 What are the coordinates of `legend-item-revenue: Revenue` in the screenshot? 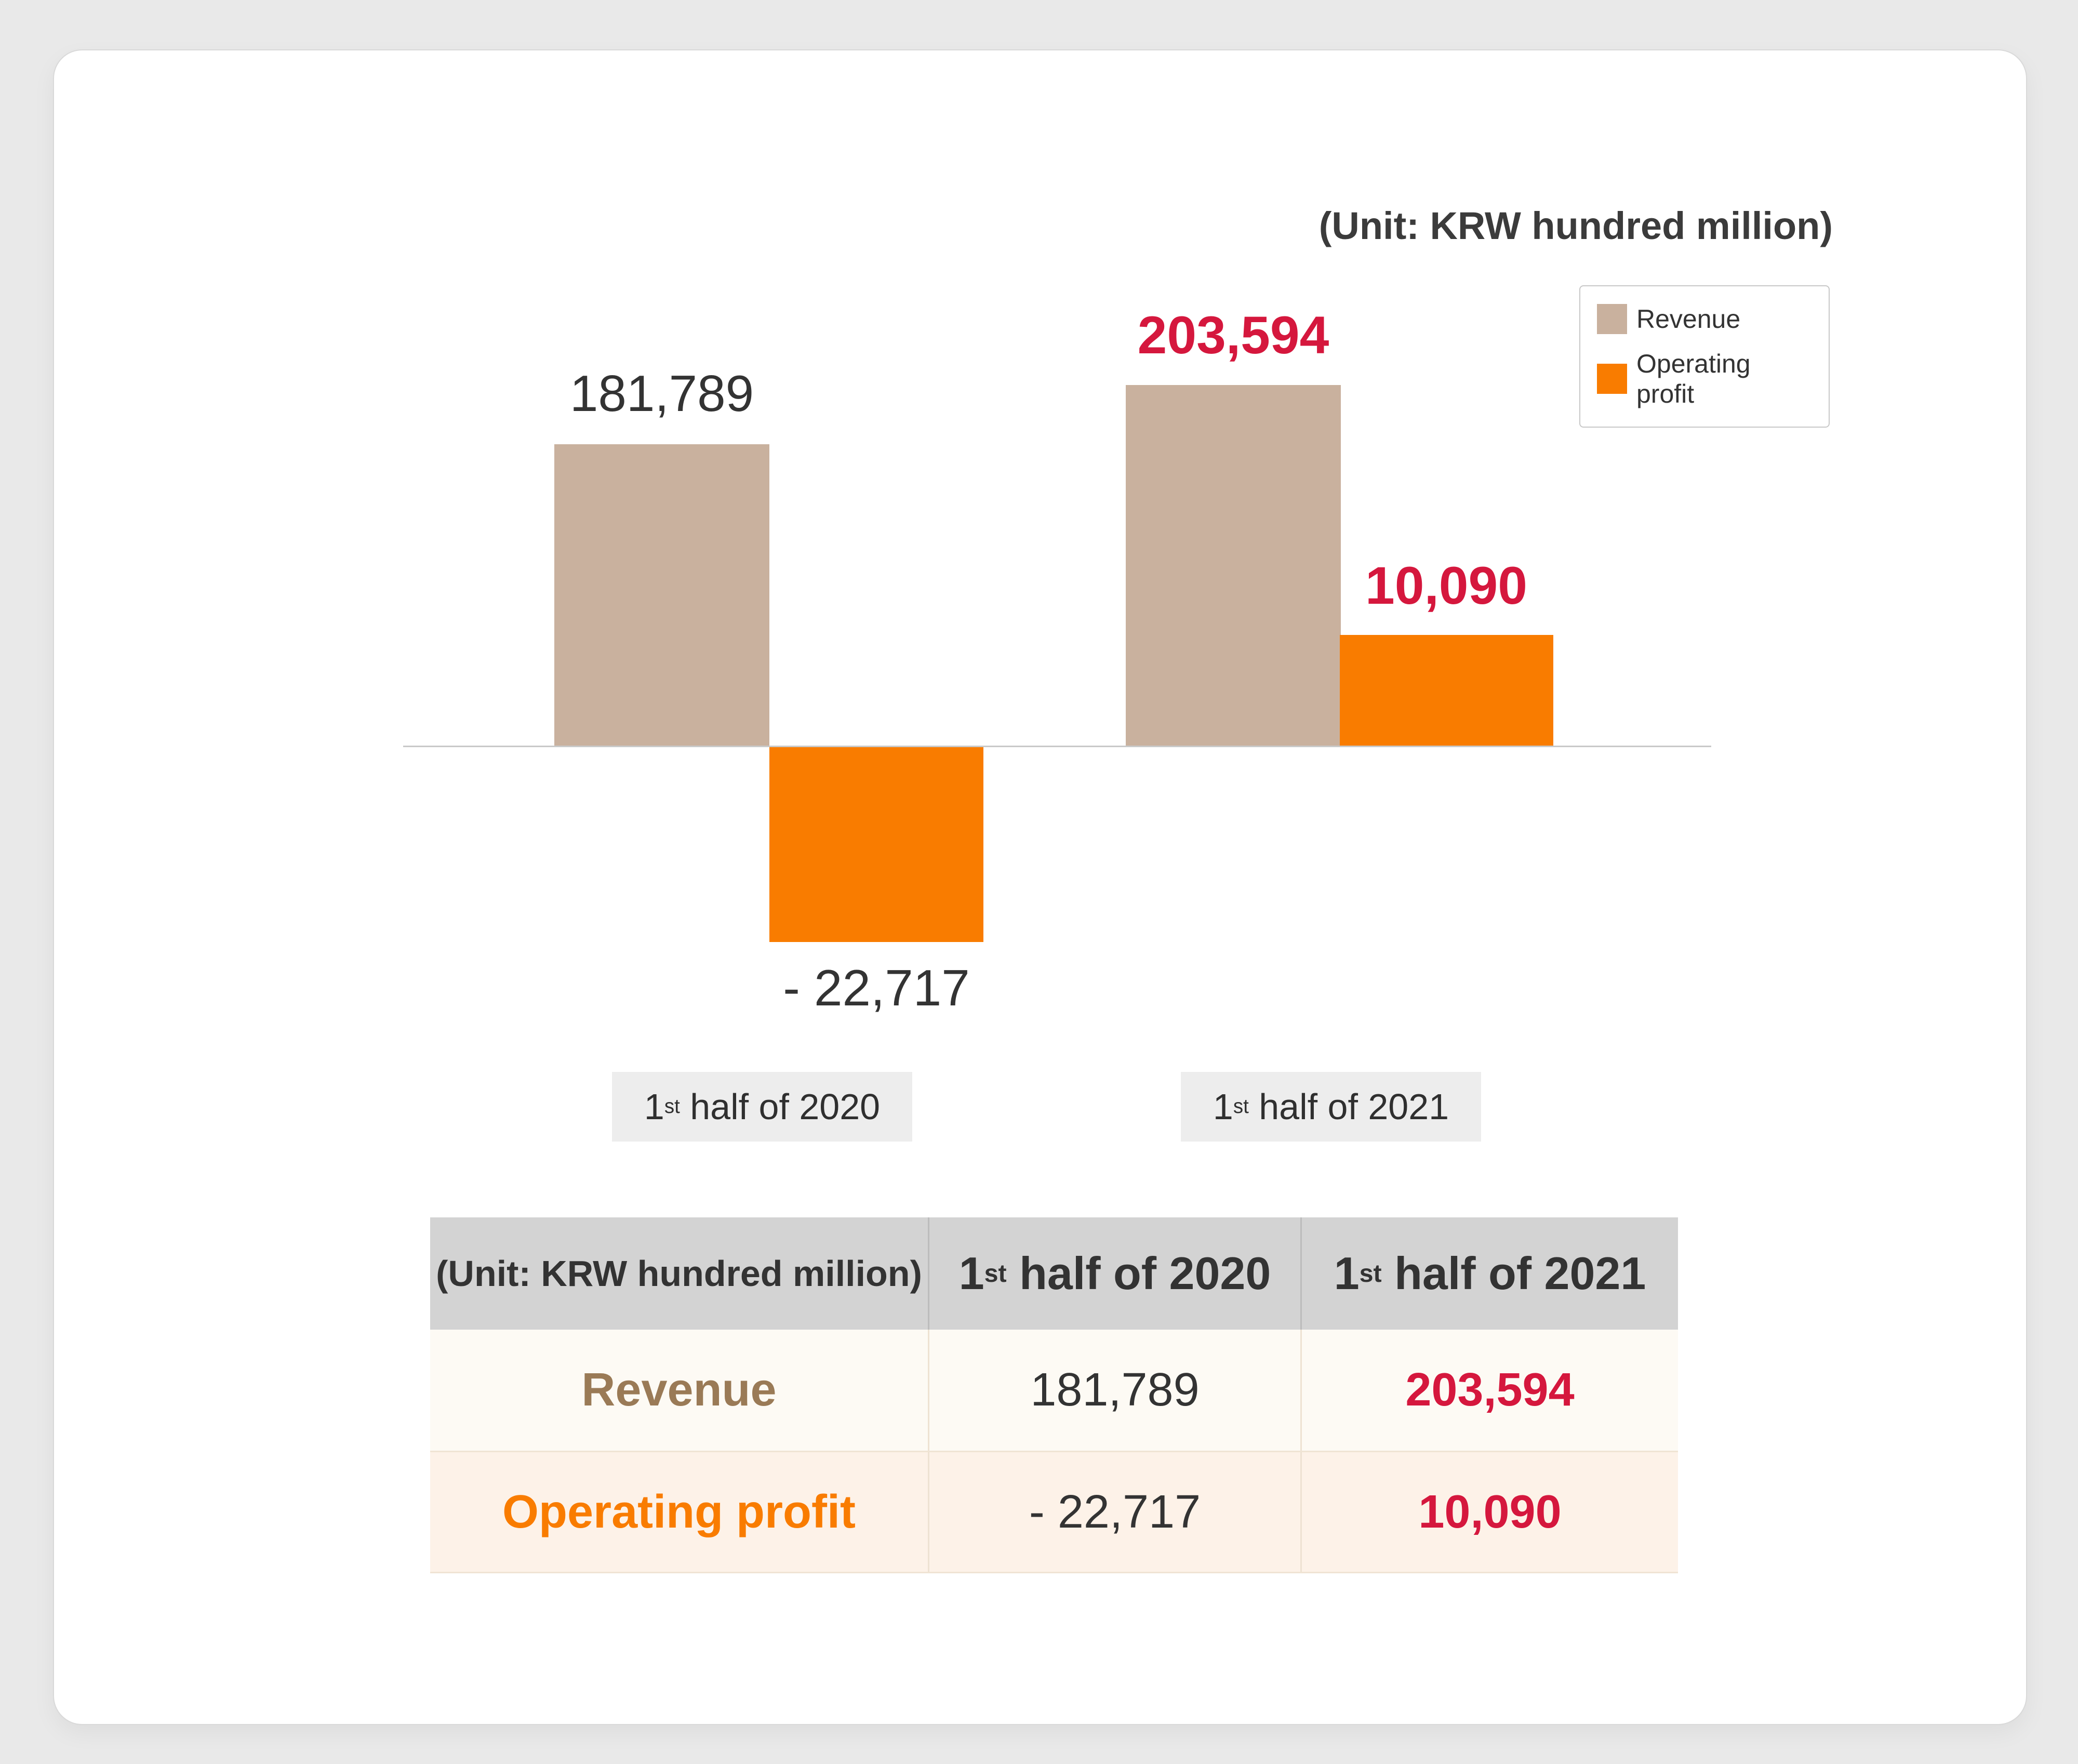 It's located at (1704, 319).